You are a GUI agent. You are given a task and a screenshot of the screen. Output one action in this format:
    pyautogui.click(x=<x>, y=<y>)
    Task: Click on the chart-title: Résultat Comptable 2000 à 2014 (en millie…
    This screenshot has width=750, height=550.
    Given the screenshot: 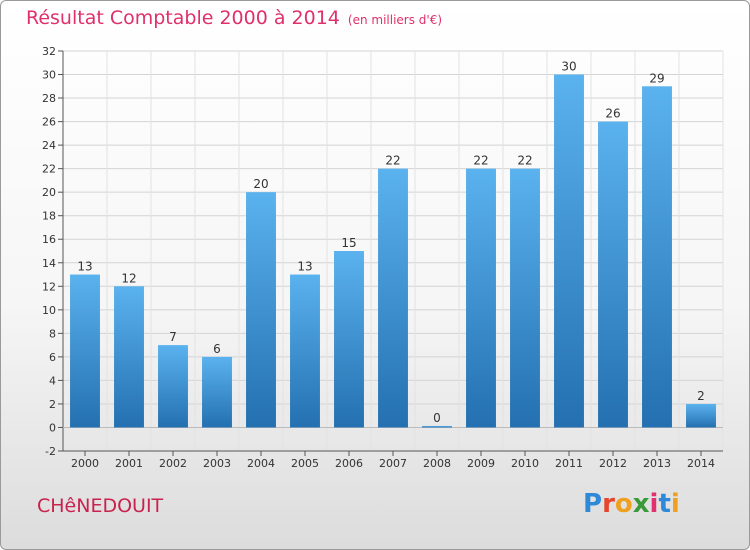 What is the action you would take?
    pyautogui.click(x=234, y=18)
    